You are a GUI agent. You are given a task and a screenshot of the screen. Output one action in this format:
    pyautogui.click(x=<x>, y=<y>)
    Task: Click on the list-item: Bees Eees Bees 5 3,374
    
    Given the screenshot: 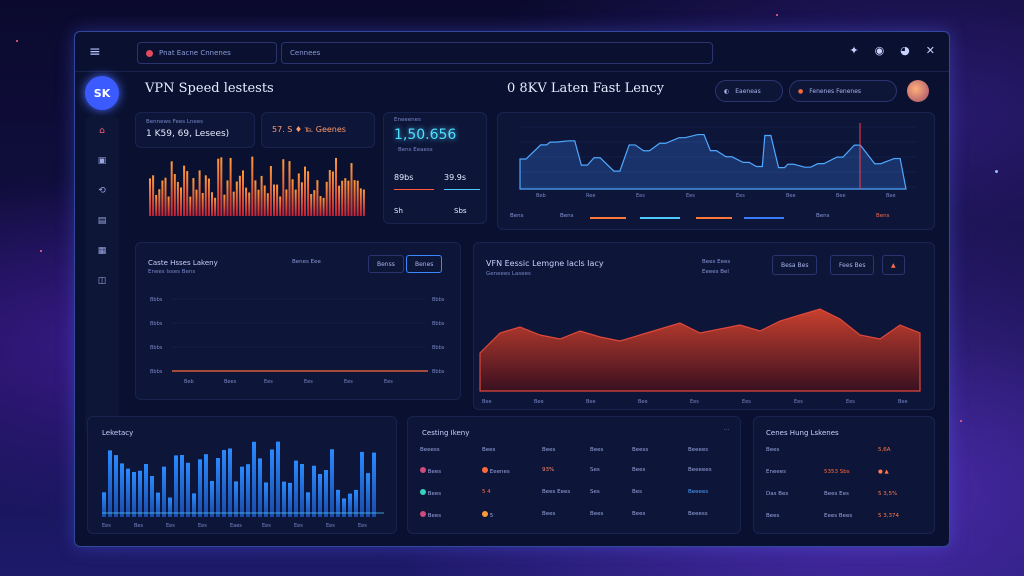 What is the action you would take?
    pyautogui.click(x=844, y=520)
    